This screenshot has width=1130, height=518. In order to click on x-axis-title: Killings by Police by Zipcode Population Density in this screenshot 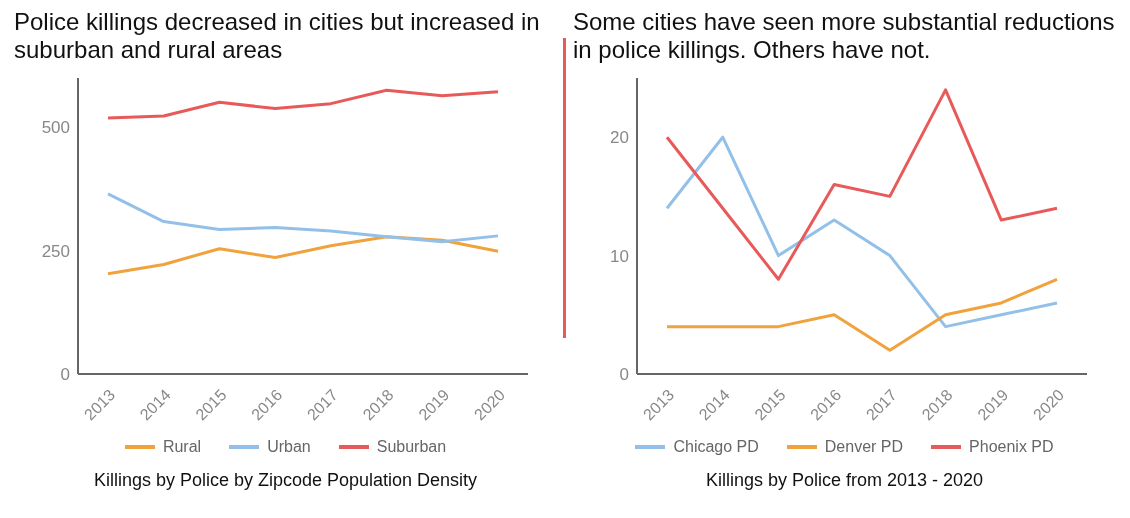, I will do `click(285, 480)`.